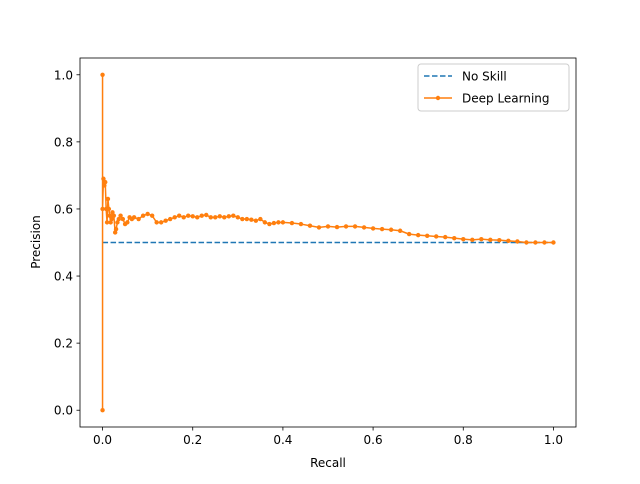 The width and height of the screenshot is (640, 484). I want to click on x-tick-label: 0.4, so click(282, 440).